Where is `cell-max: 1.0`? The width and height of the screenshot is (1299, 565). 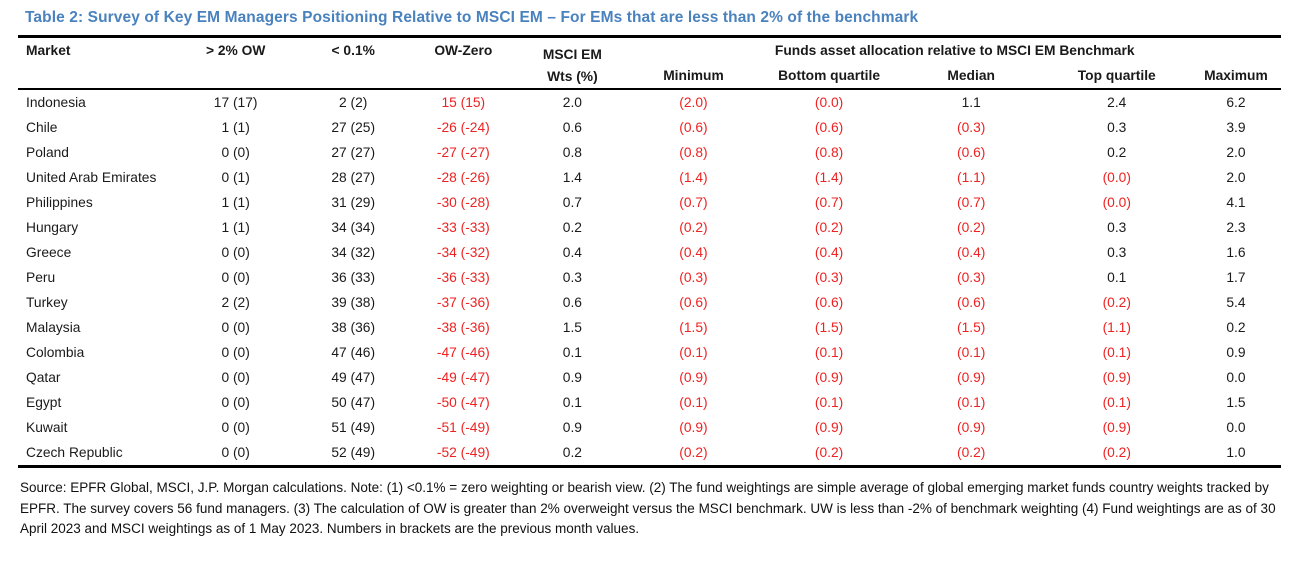 cell-max: 1.0 is located at coordinates (1236, 452).